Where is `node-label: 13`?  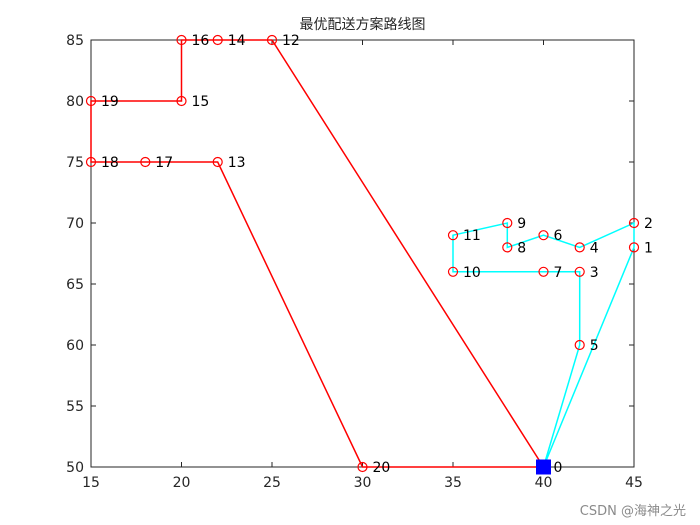
node-label: 13 is located at coordinates (237, 163).